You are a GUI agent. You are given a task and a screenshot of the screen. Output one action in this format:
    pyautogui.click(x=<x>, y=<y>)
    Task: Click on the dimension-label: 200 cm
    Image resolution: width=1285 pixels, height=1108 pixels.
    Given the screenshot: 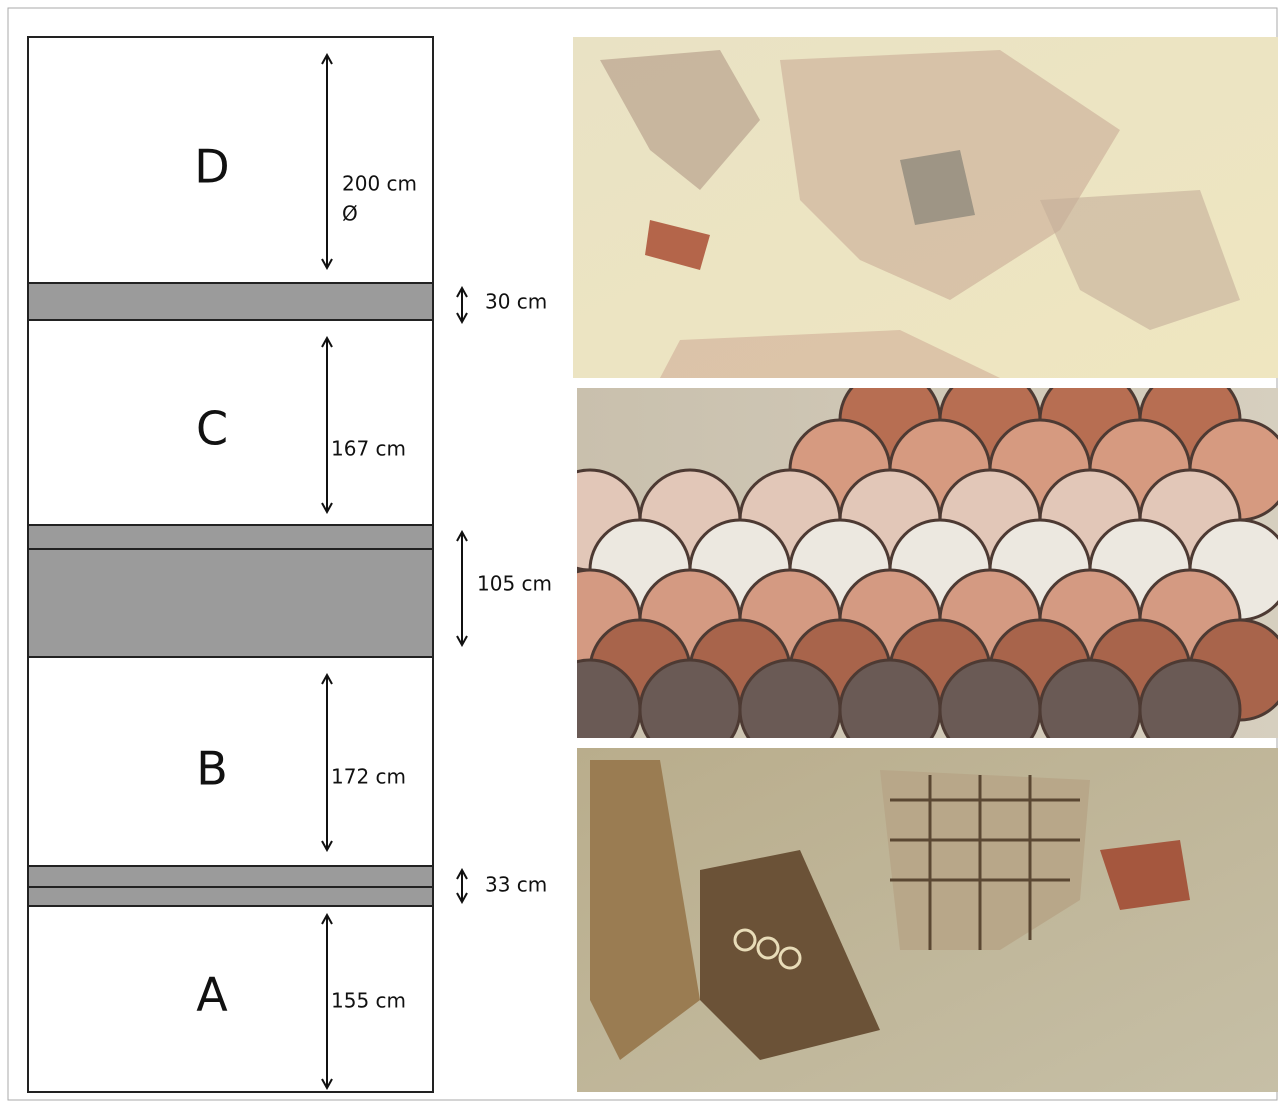 What is the action you would take?
    pyautogui.click(x=379, y=184)
    